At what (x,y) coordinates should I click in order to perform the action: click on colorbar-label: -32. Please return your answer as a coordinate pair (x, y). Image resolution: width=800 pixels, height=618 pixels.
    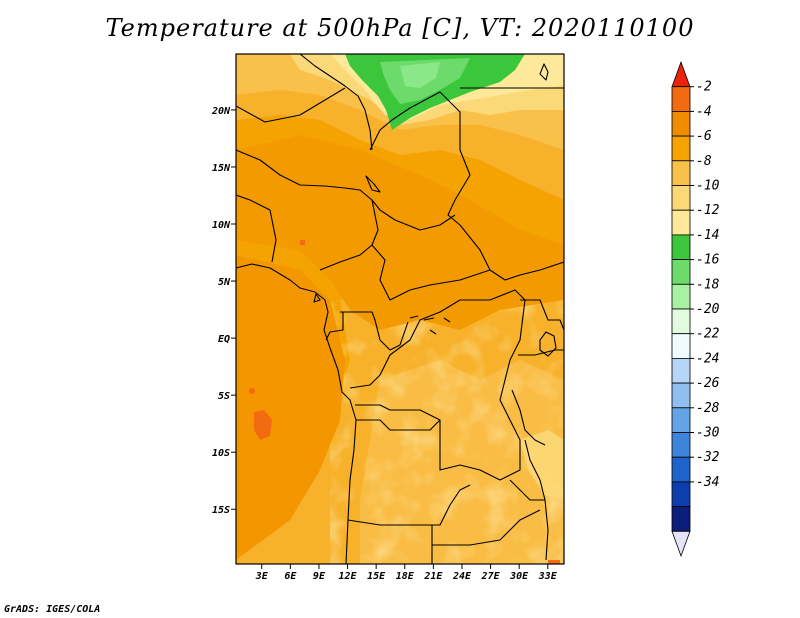
    Looking at the image, I should click on (708, 457).